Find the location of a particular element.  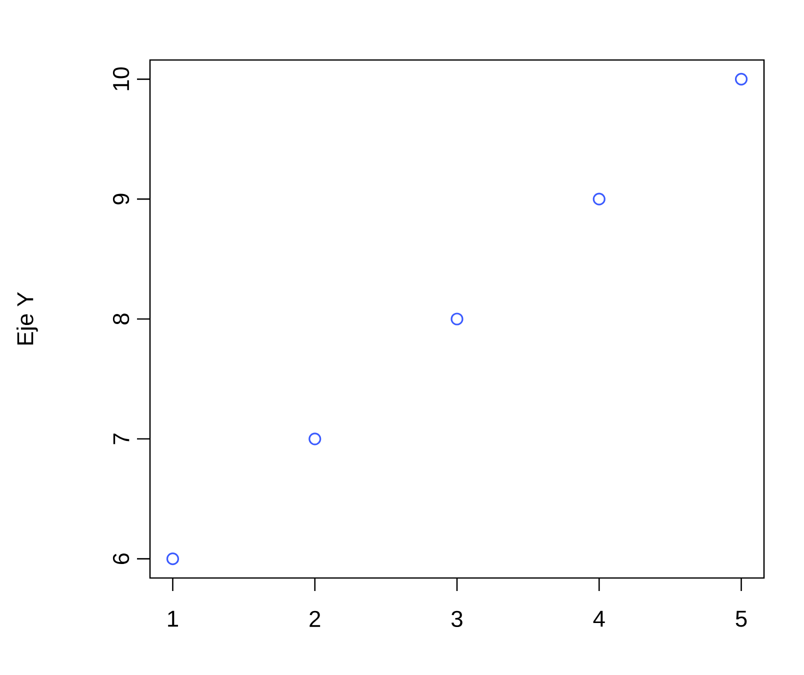

y-axis-title: Eje Y is located at coordinates (27, 318).